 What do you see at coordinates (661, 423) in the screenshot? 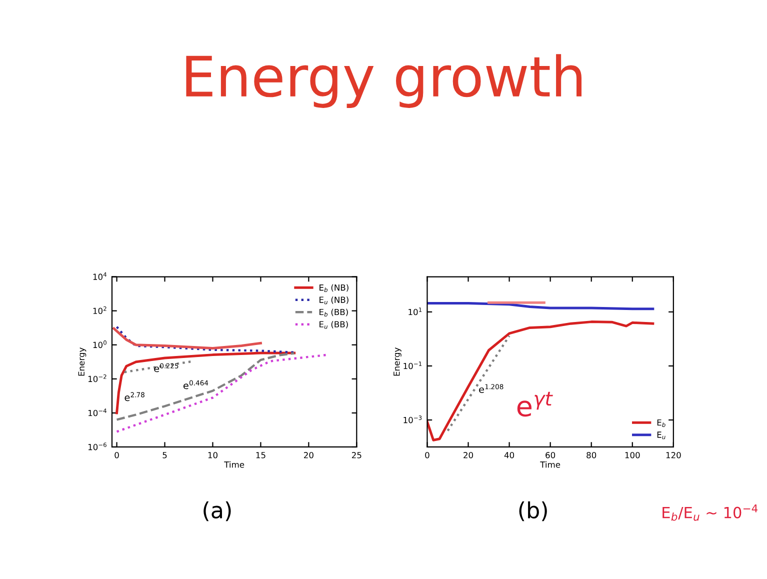
I see `legend-label: E$_{b}$` at bounding box center [661, 423].